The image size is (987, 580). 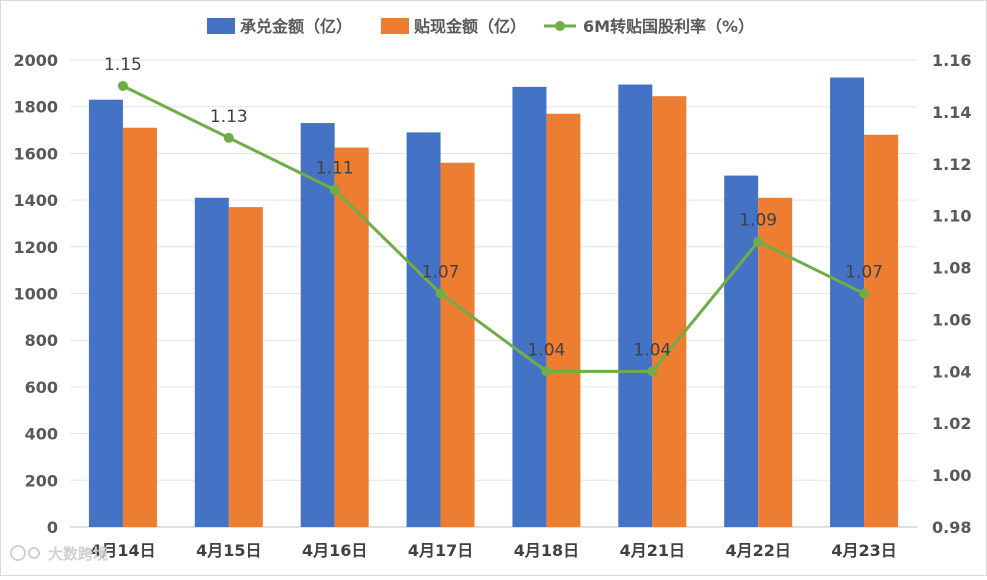 I want to click on right-axis-tick-label: 1.06, so click(x=951, y=319).